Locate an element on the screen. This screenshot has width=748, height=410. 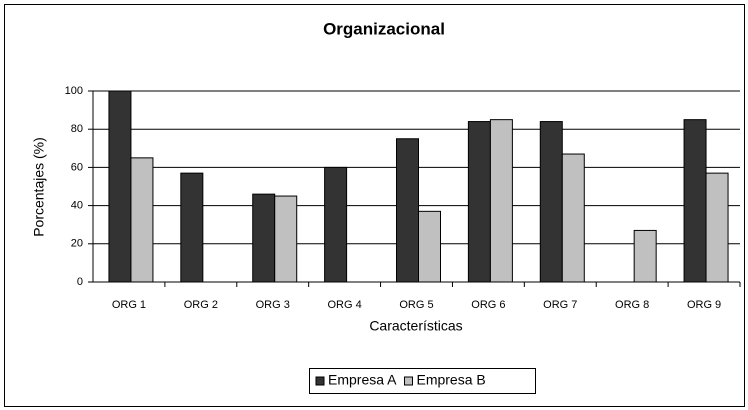
x-tick-label: ORG 1 is located at coordinates (129, 305).